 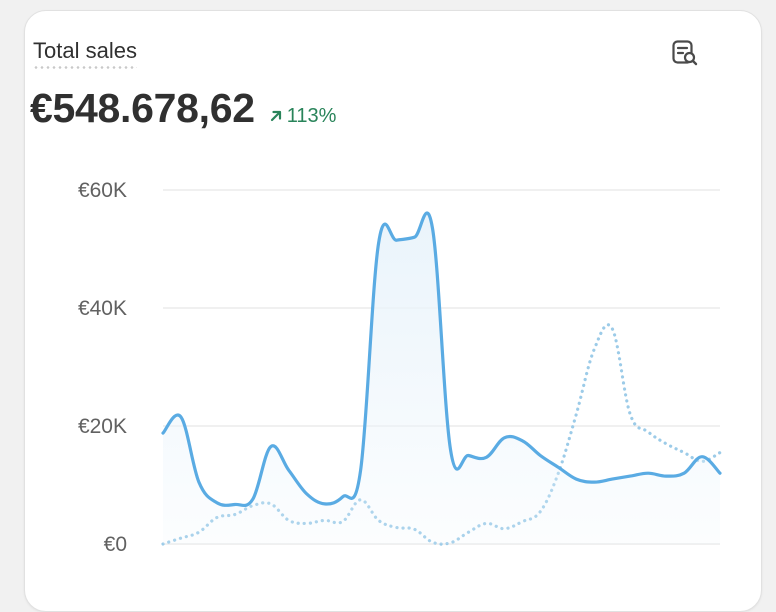 What do you see at coordinates (275, 116) in the screenshot?
I see `arrow-up-right-icon` at bounding box center [275, 116].